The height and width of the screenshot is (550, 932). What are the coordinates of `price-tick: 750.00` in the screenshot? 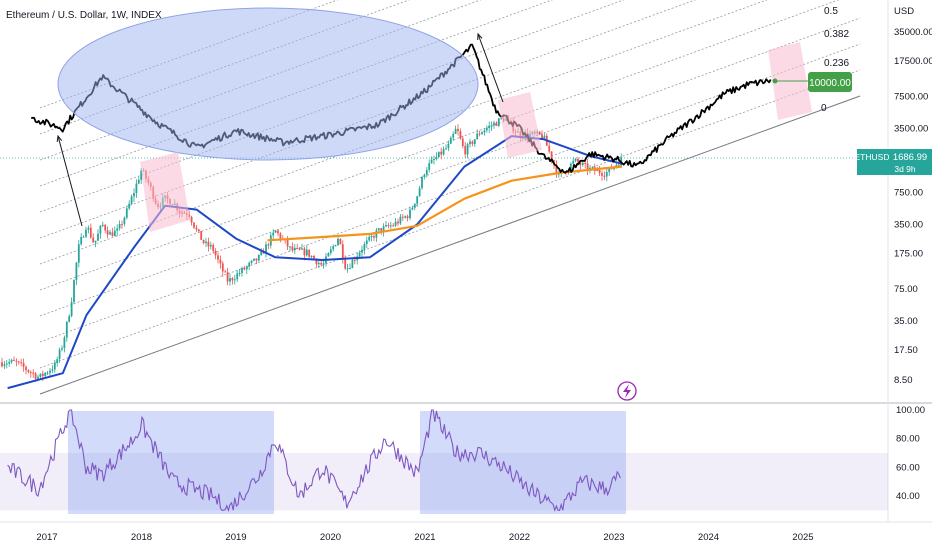 It's located at (908, 193).